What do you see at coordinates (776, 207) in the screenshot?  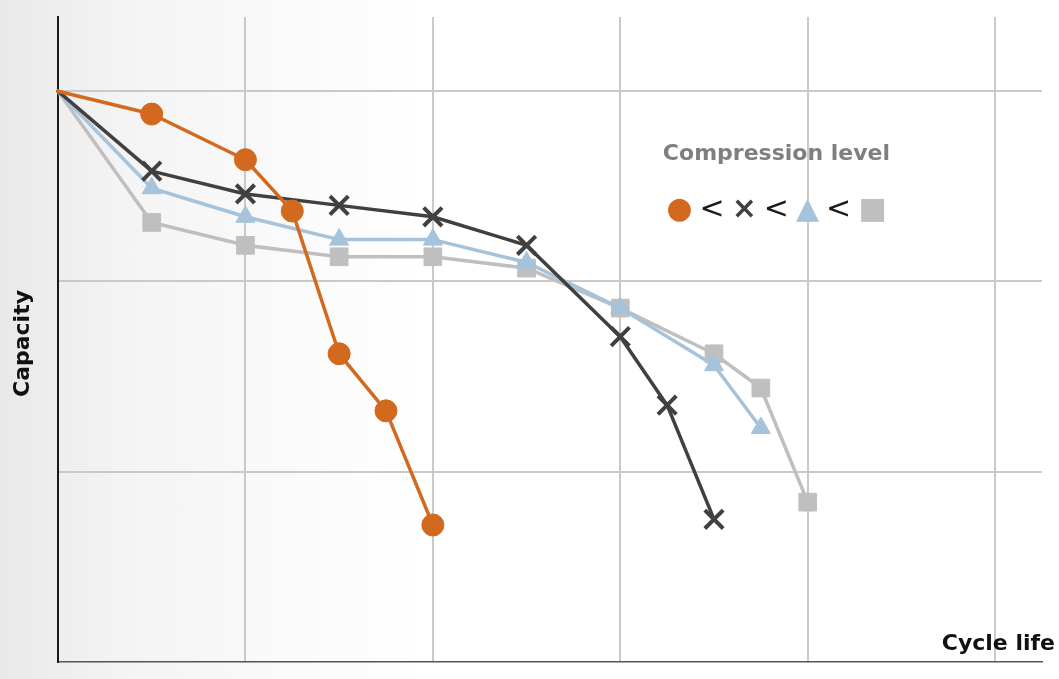 I see `annotation: ● < × < ▲ < ■` at bounding box center [776, 207].